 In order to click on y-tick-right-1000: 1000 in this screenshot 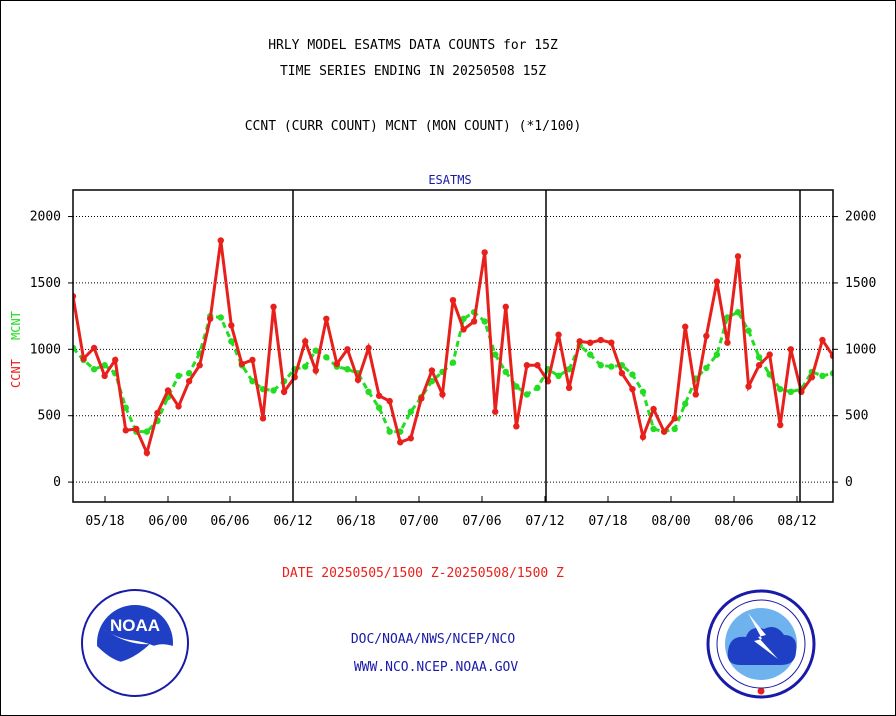, I will do `click(860, 349)`.